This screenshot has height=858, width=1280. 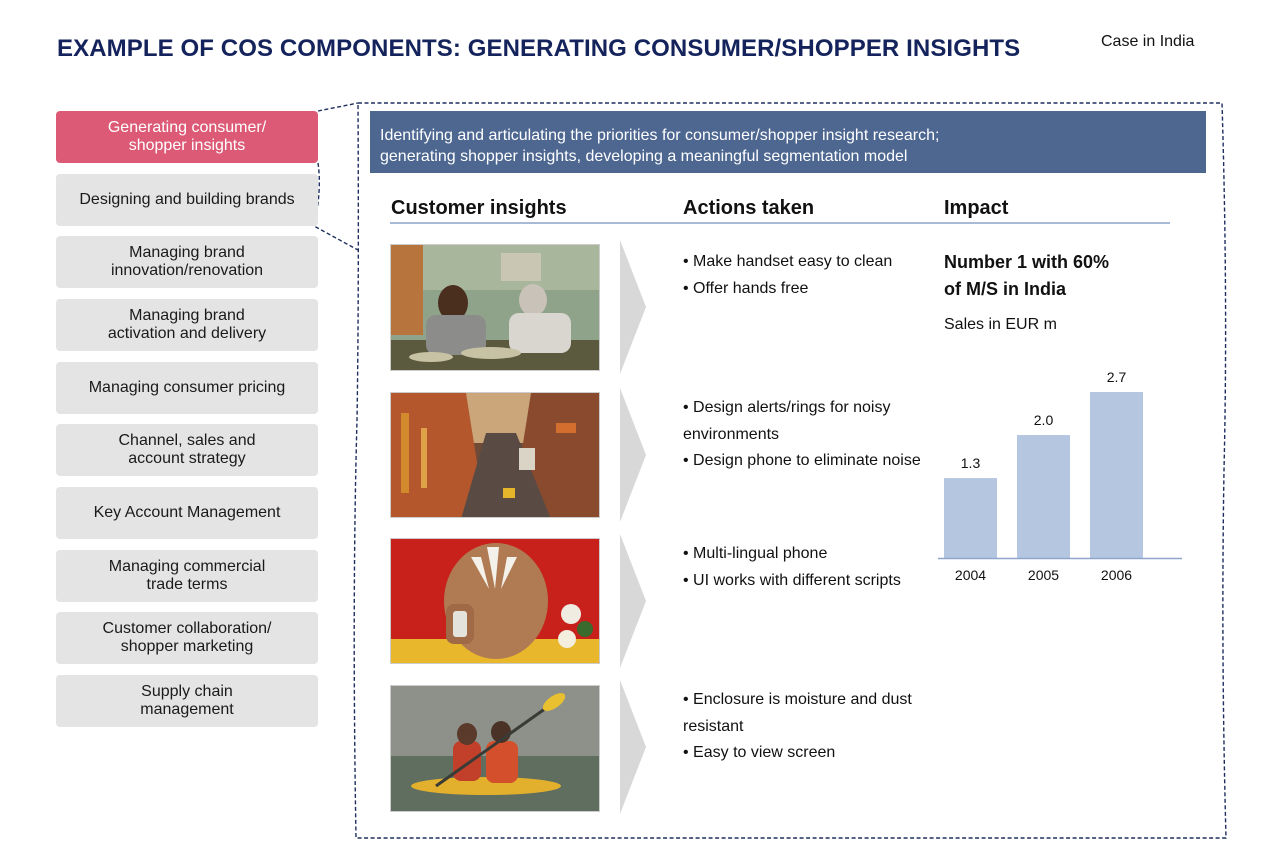 I want to click on sales-bar-chart: 1.3 2004 2.0 2005 2.7 2006, so click(x=1060, y=476).